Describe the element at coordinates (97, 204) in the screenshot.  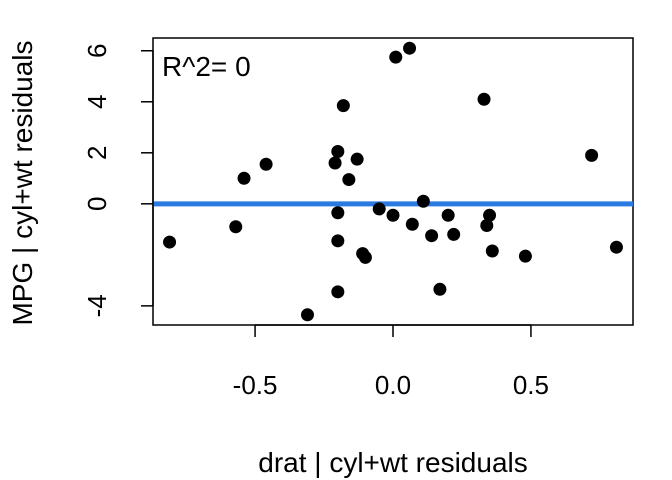
I see `y-tick-label: 0` at that location.